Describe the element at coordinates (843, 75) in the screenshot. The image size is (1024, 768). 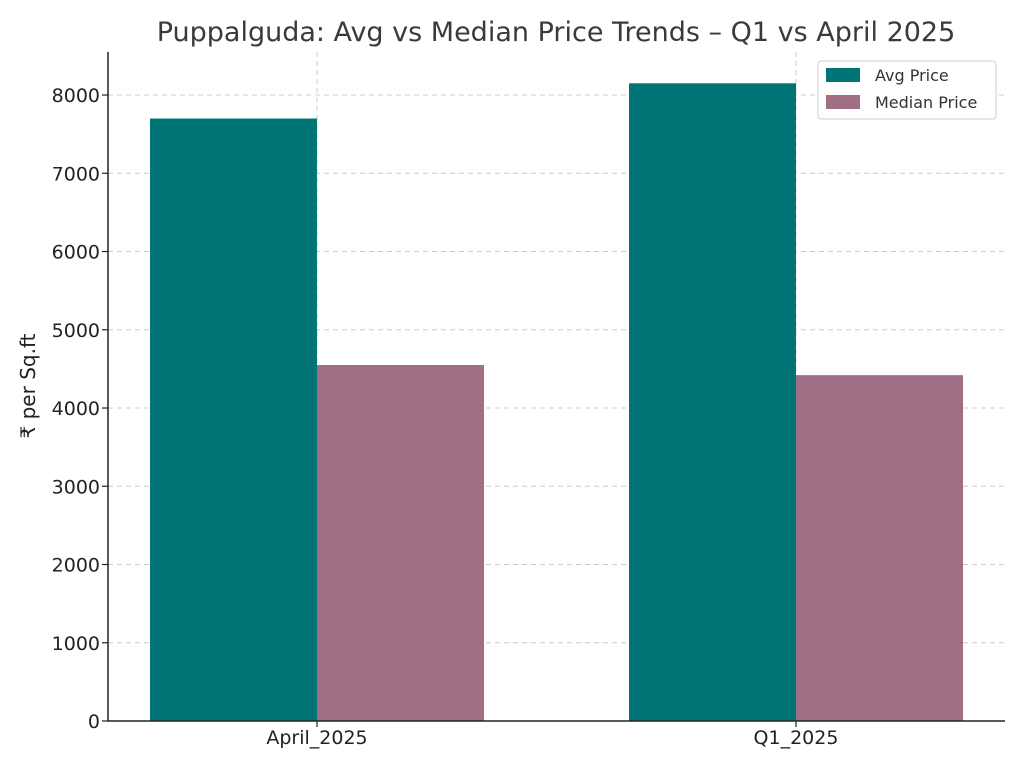
I see `legend-swatch-avg-price` at that location.